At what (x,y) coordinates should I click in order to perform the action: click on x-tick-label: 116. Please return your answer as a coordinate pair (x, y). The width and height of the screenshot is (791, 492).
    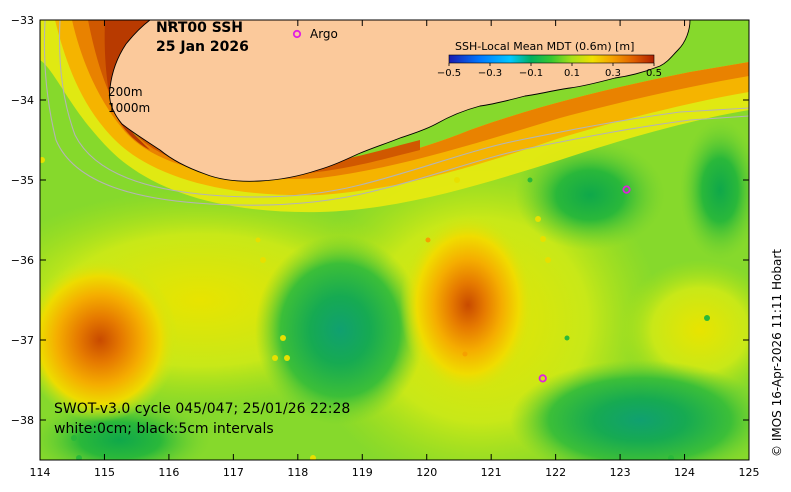
    Looking at the image, I should click on (168, 472).